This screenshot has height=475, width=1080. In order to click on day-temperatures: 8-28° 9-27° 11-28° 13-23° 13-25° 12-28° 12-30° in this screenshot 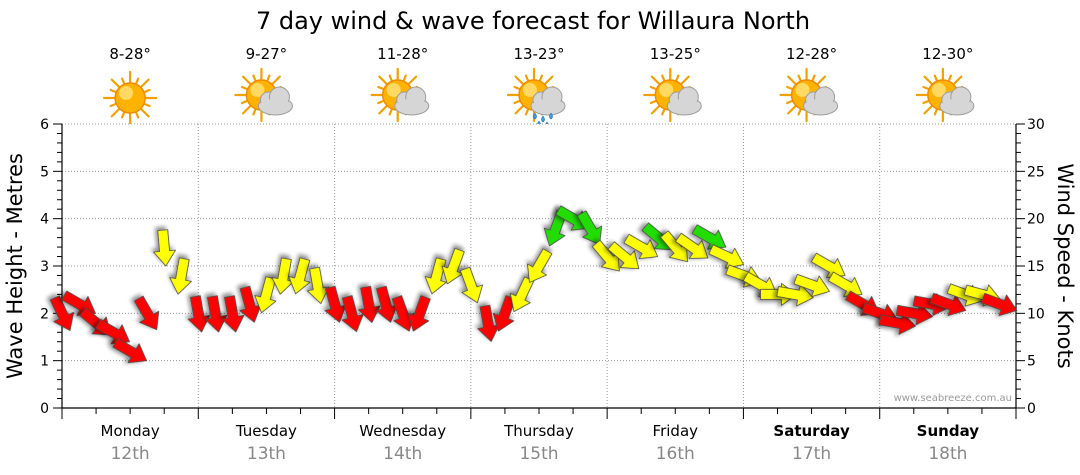, I will do `click(541, 54)`.